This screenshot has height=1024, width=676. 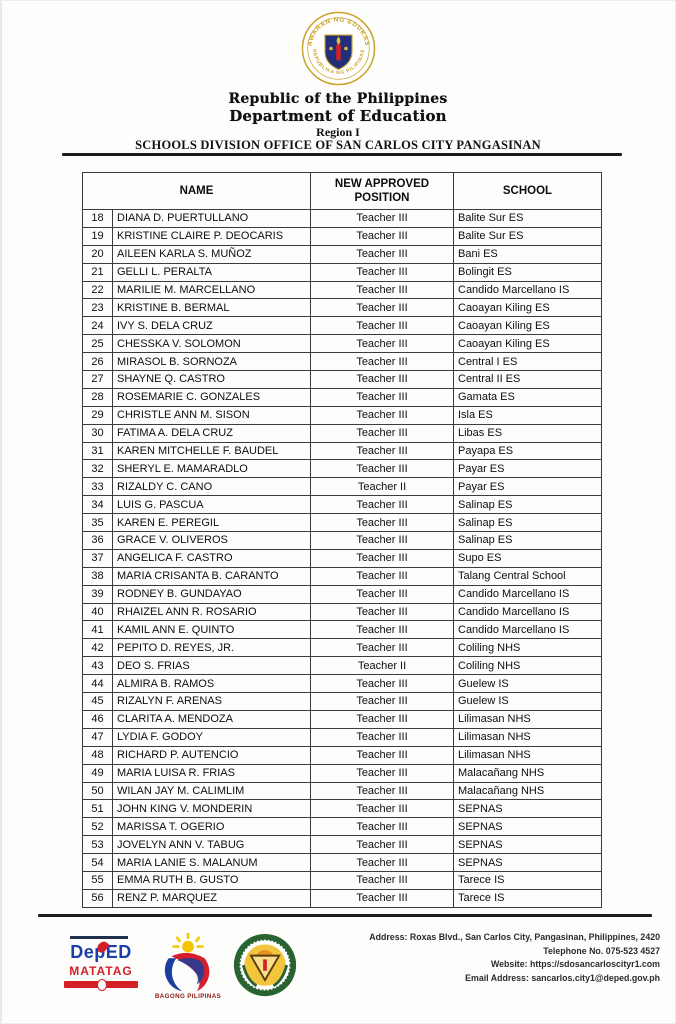 I want to click on row-name: JOHN KING V. MONDERIN, so click(x=211, y=809).